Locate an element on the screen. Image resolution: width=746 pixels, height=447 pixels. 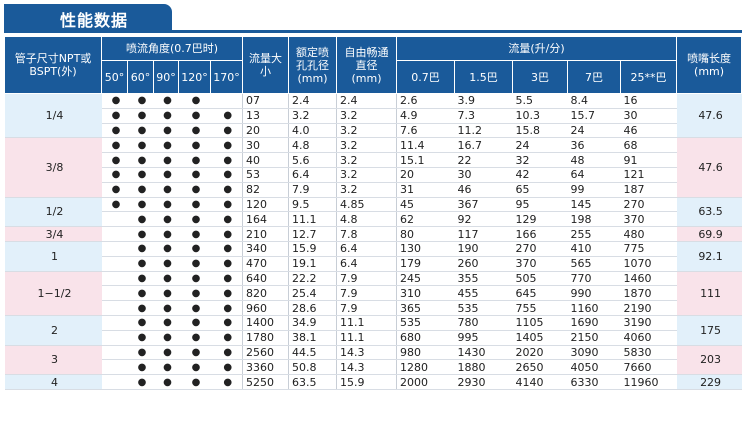
flow-cell: 370 is located at coordinates (540, 264).